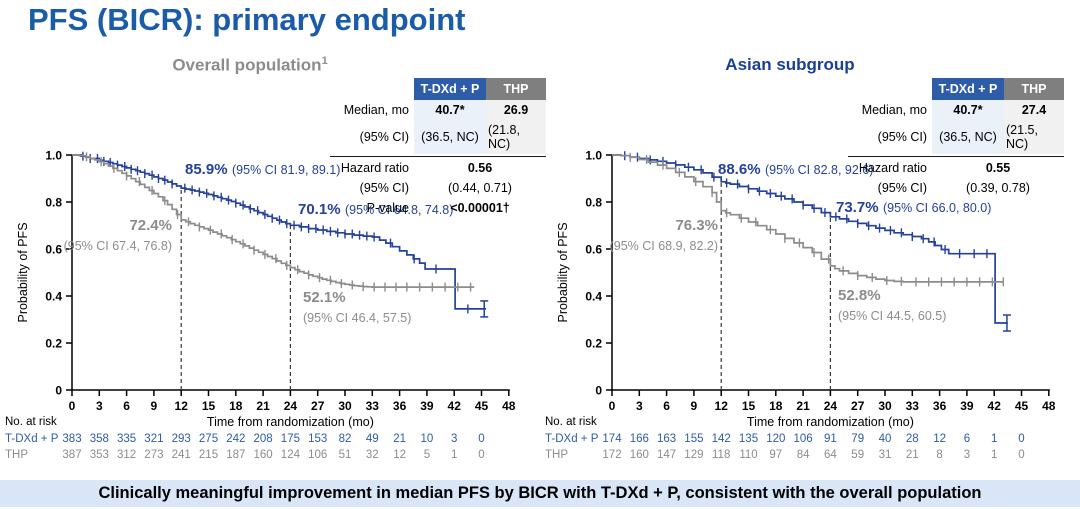  Describe the element at coordinates (208, 439) in the screenshot. I see `at-risk-value: 275` at that location.